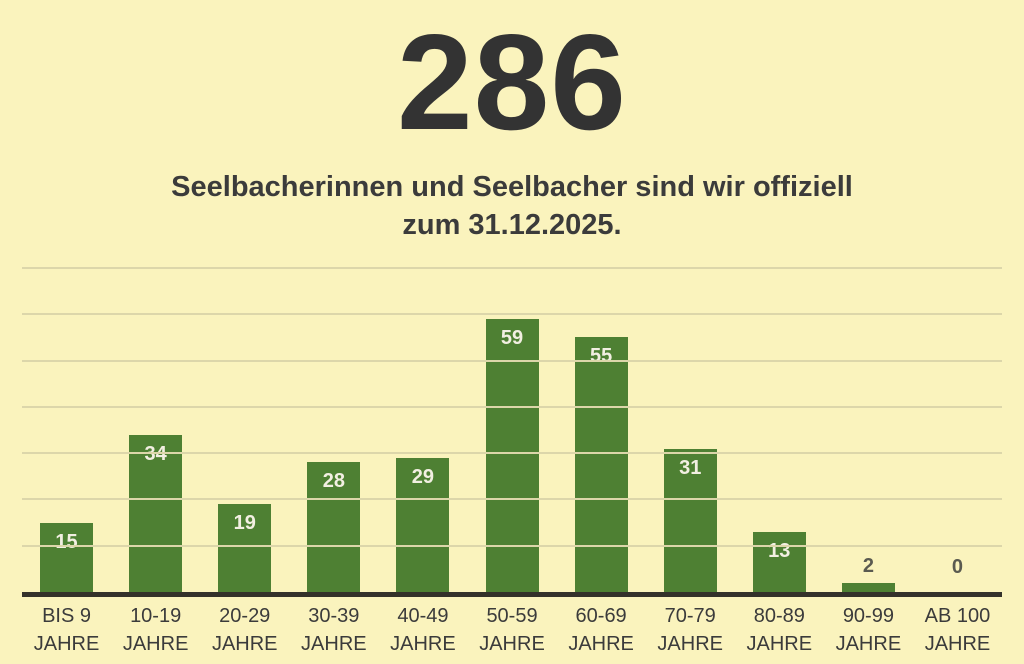  Describe the element at coordinates (423, 616) in the screenshot. I see `x-axis-label-range: 40-49` at that location.